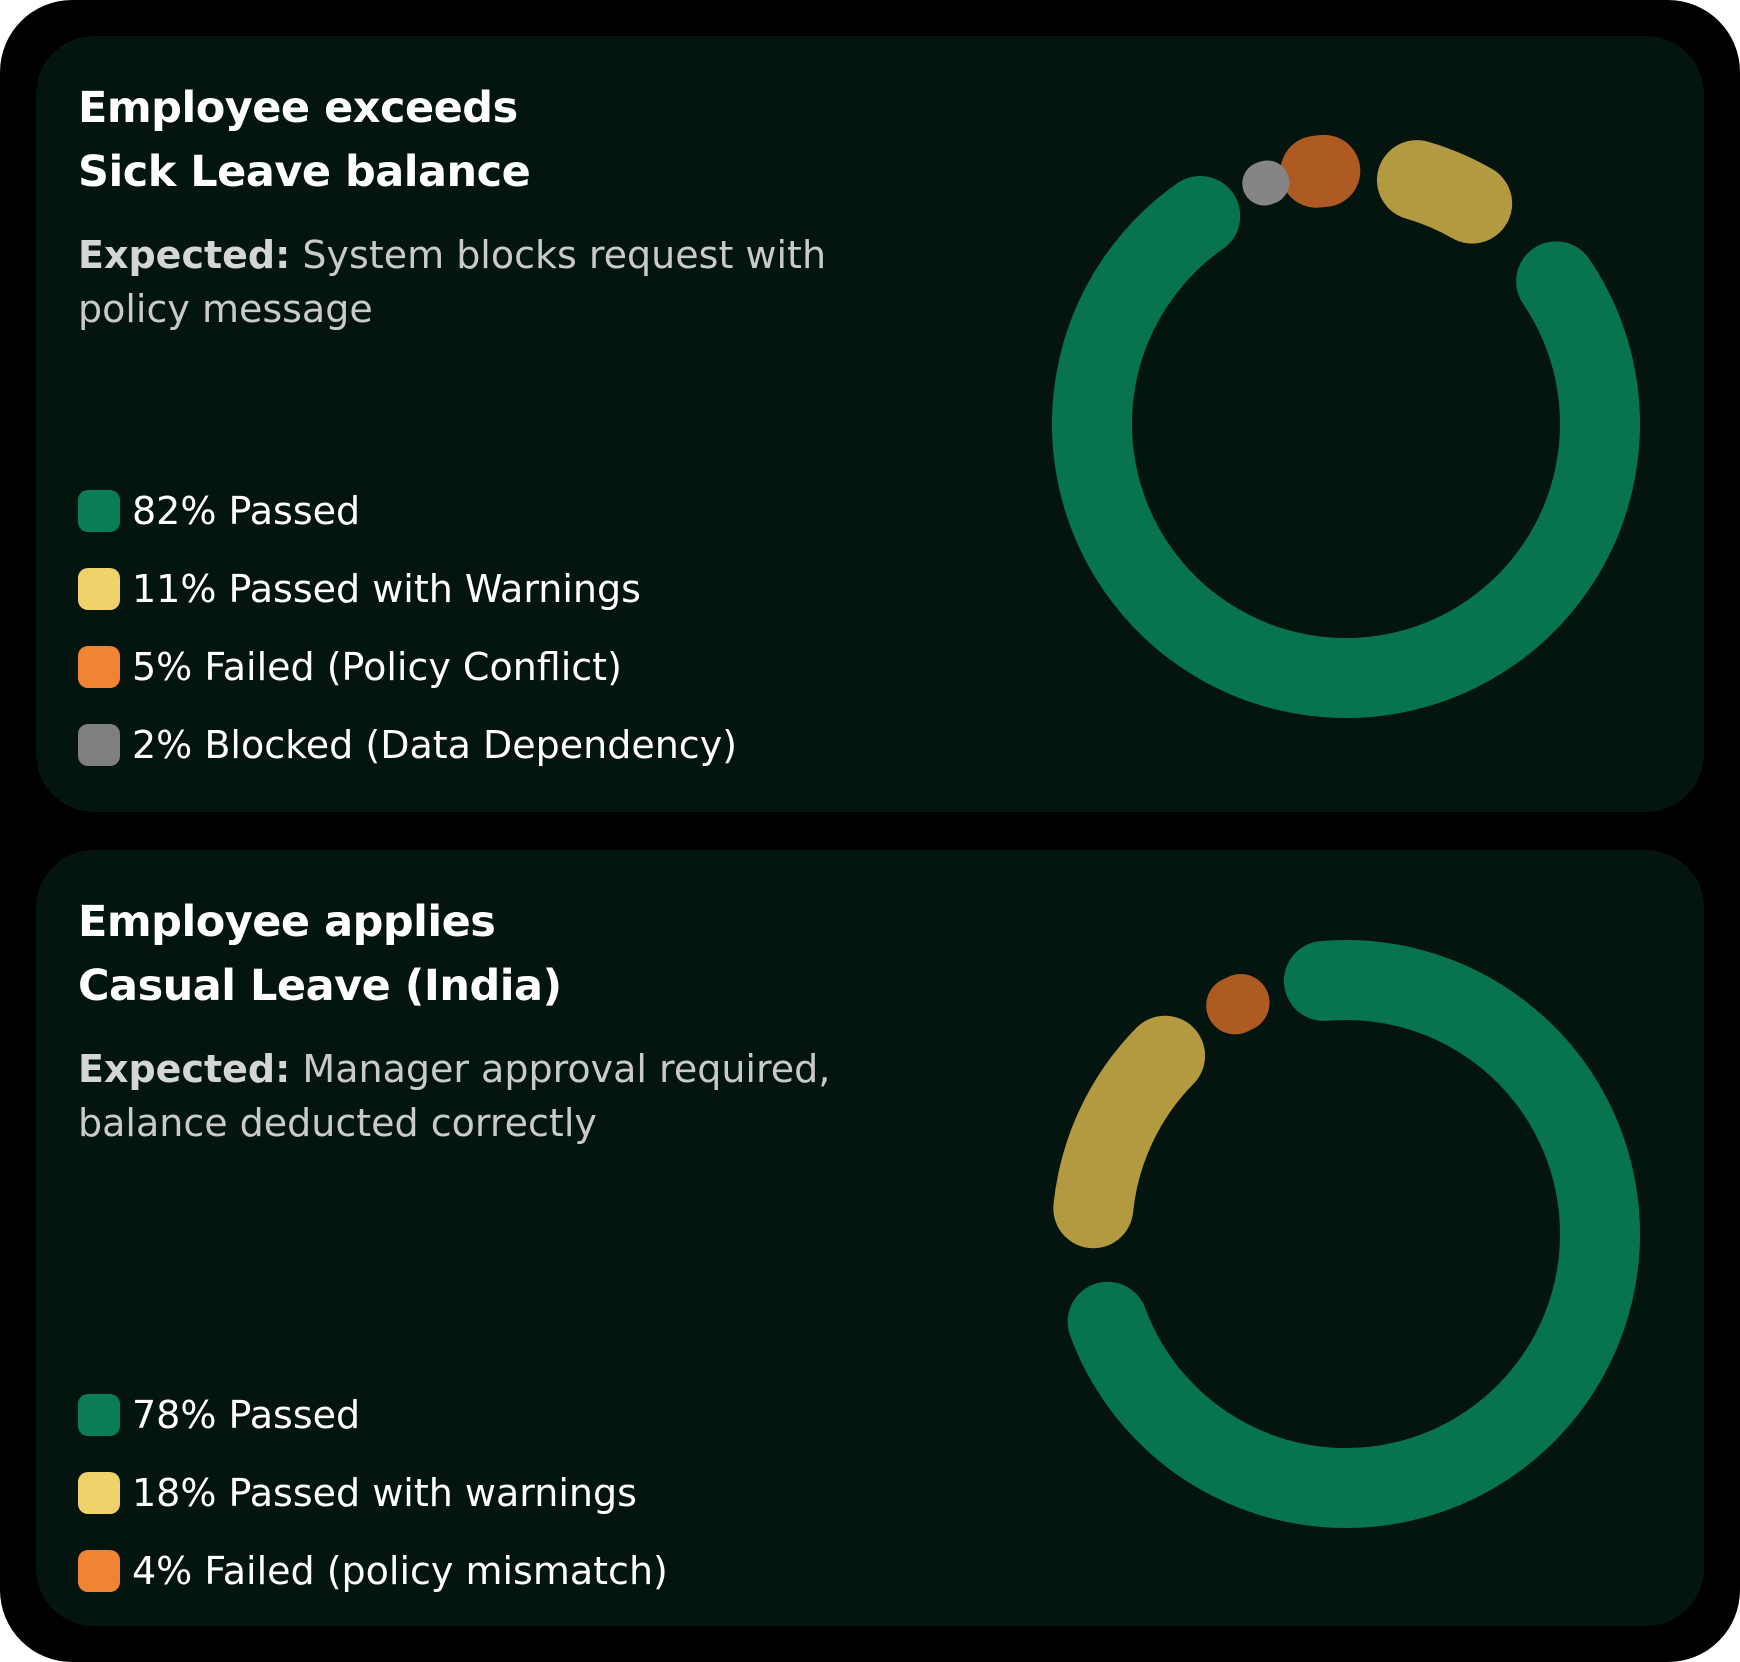 This screenshot has width=1740, height=1662. I want to click on card-title-line-2: Sick Leave balance, so click(304, 172).